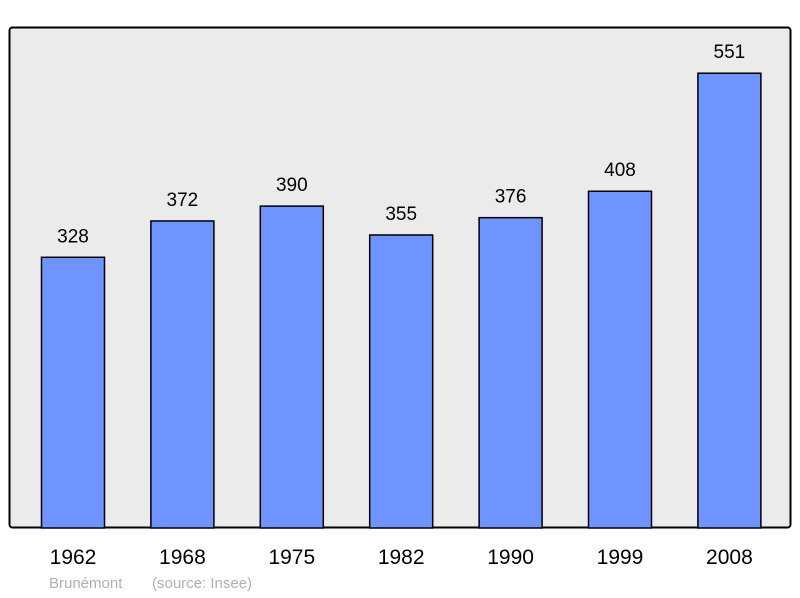 Image resolution: width=800 pixels, height=598 pixels. I want to click on x-tick-label: 1999, so click(620, 557).